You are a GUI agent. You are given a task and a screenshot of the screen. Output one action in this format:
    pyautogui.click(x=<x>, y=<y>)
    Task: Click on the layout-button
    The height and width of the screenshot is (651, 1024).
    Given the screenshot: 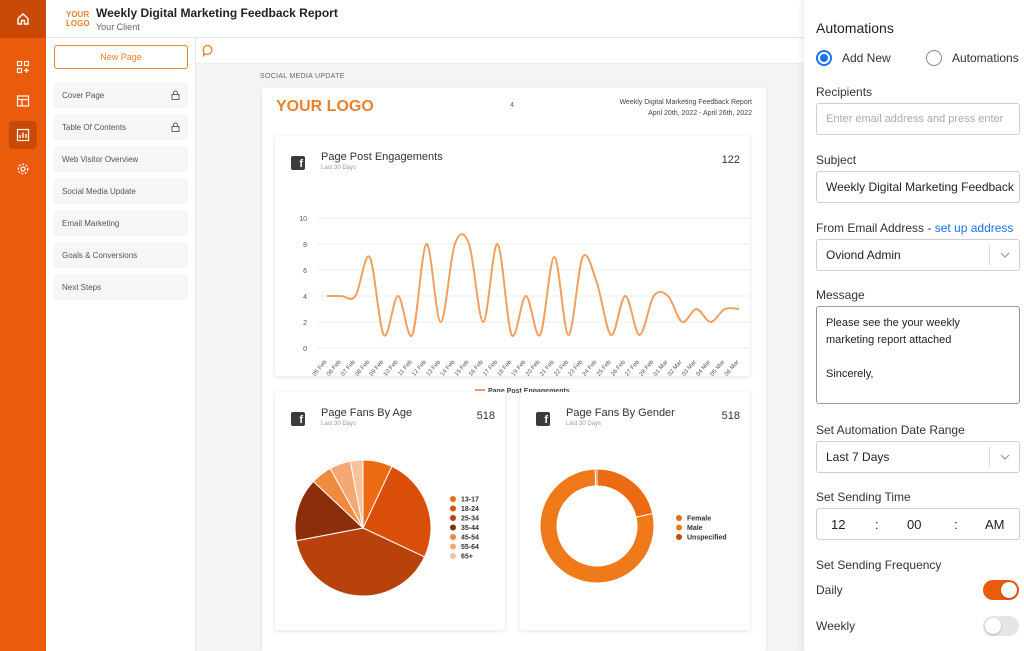 What is the action you would take?
    pyautogui.click(x=23, y=101)
    